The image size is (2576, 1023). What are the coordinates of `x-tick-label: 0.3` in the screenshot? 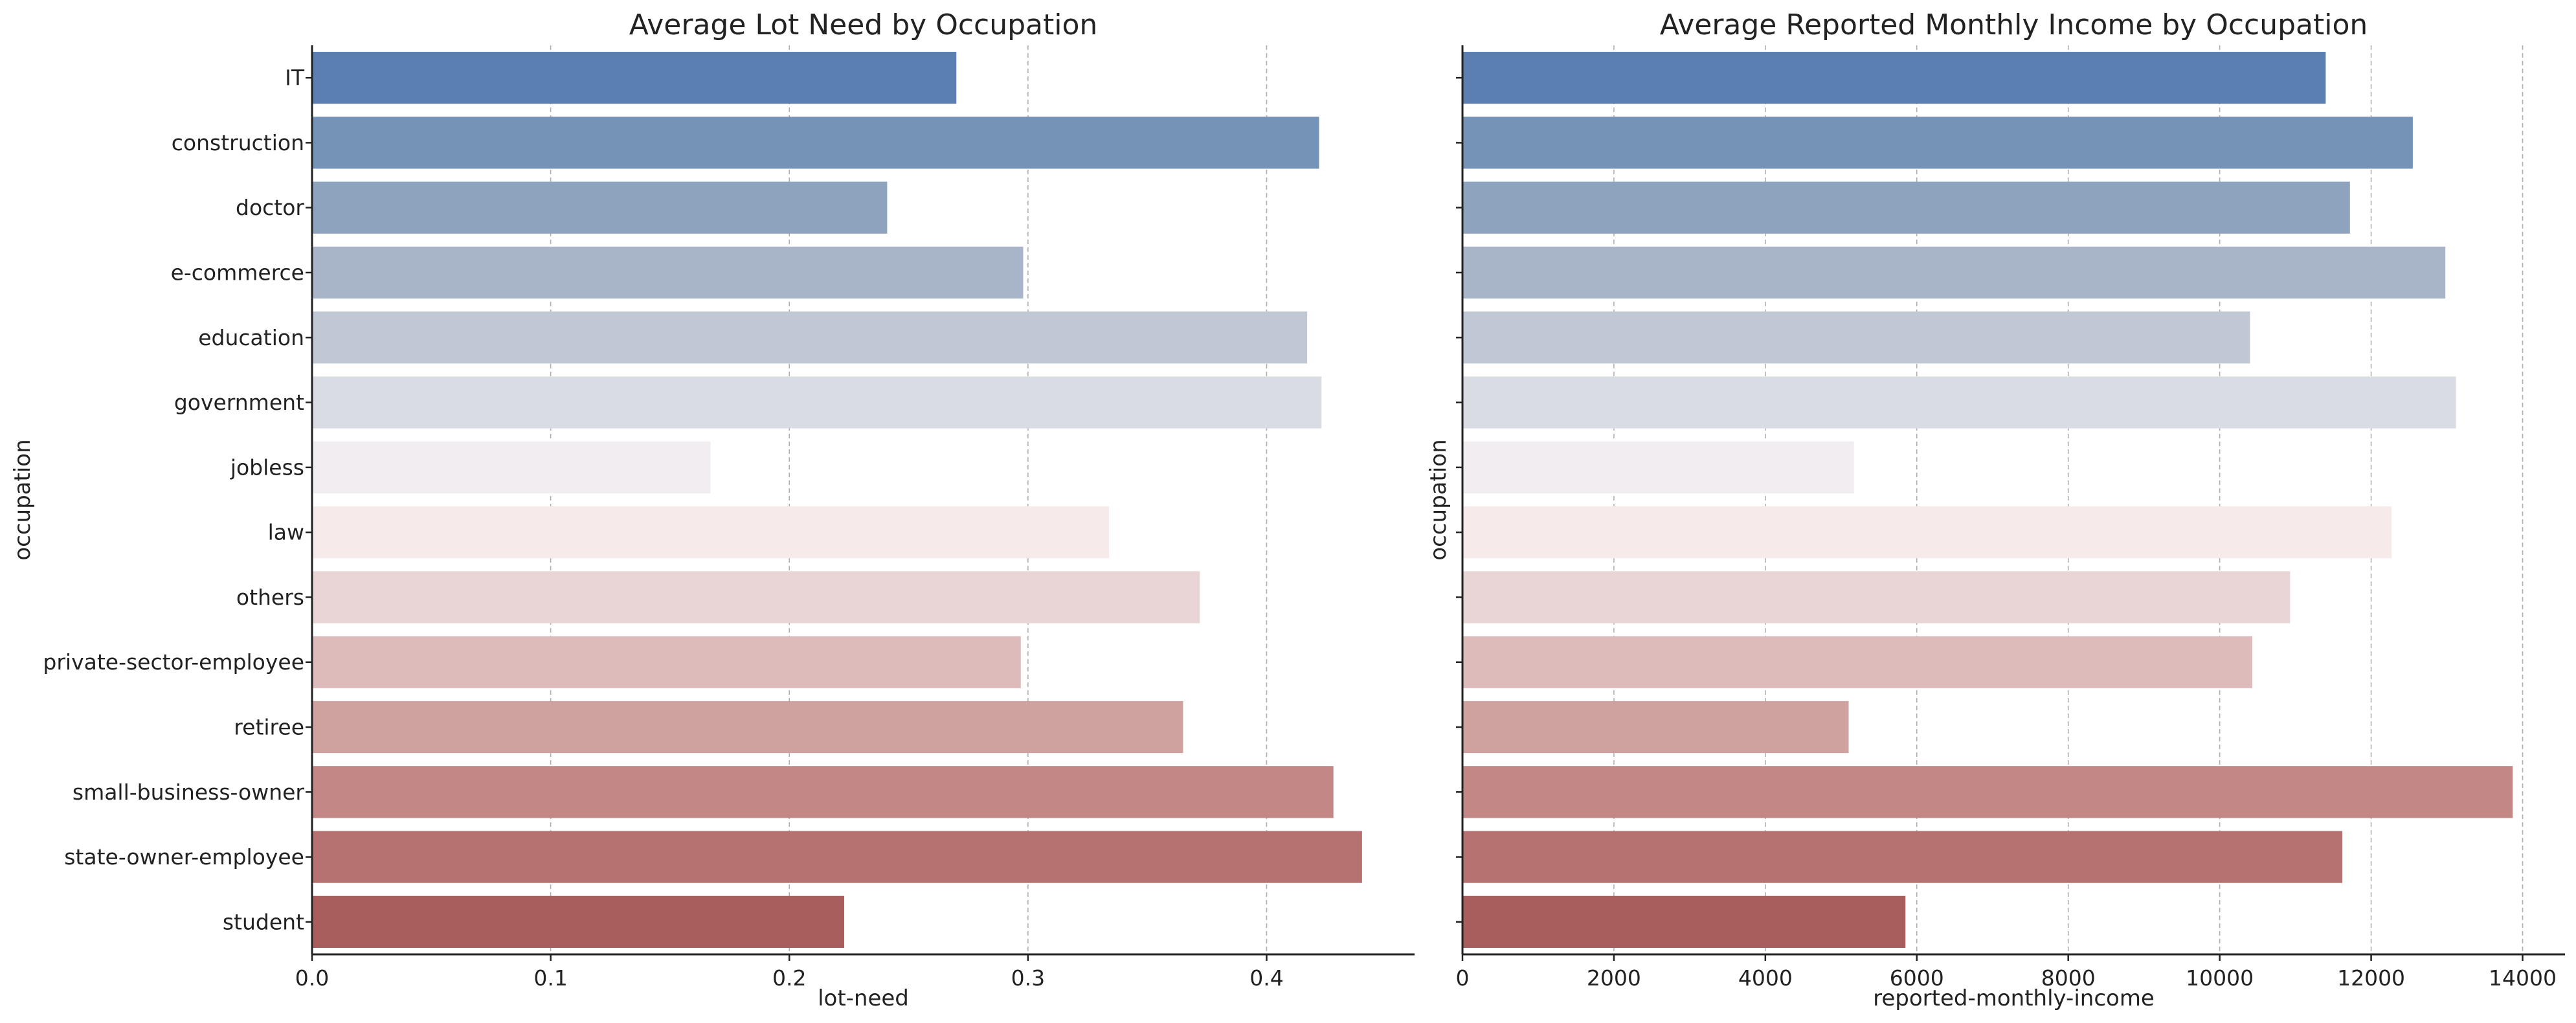 It's located at (1028, 978).